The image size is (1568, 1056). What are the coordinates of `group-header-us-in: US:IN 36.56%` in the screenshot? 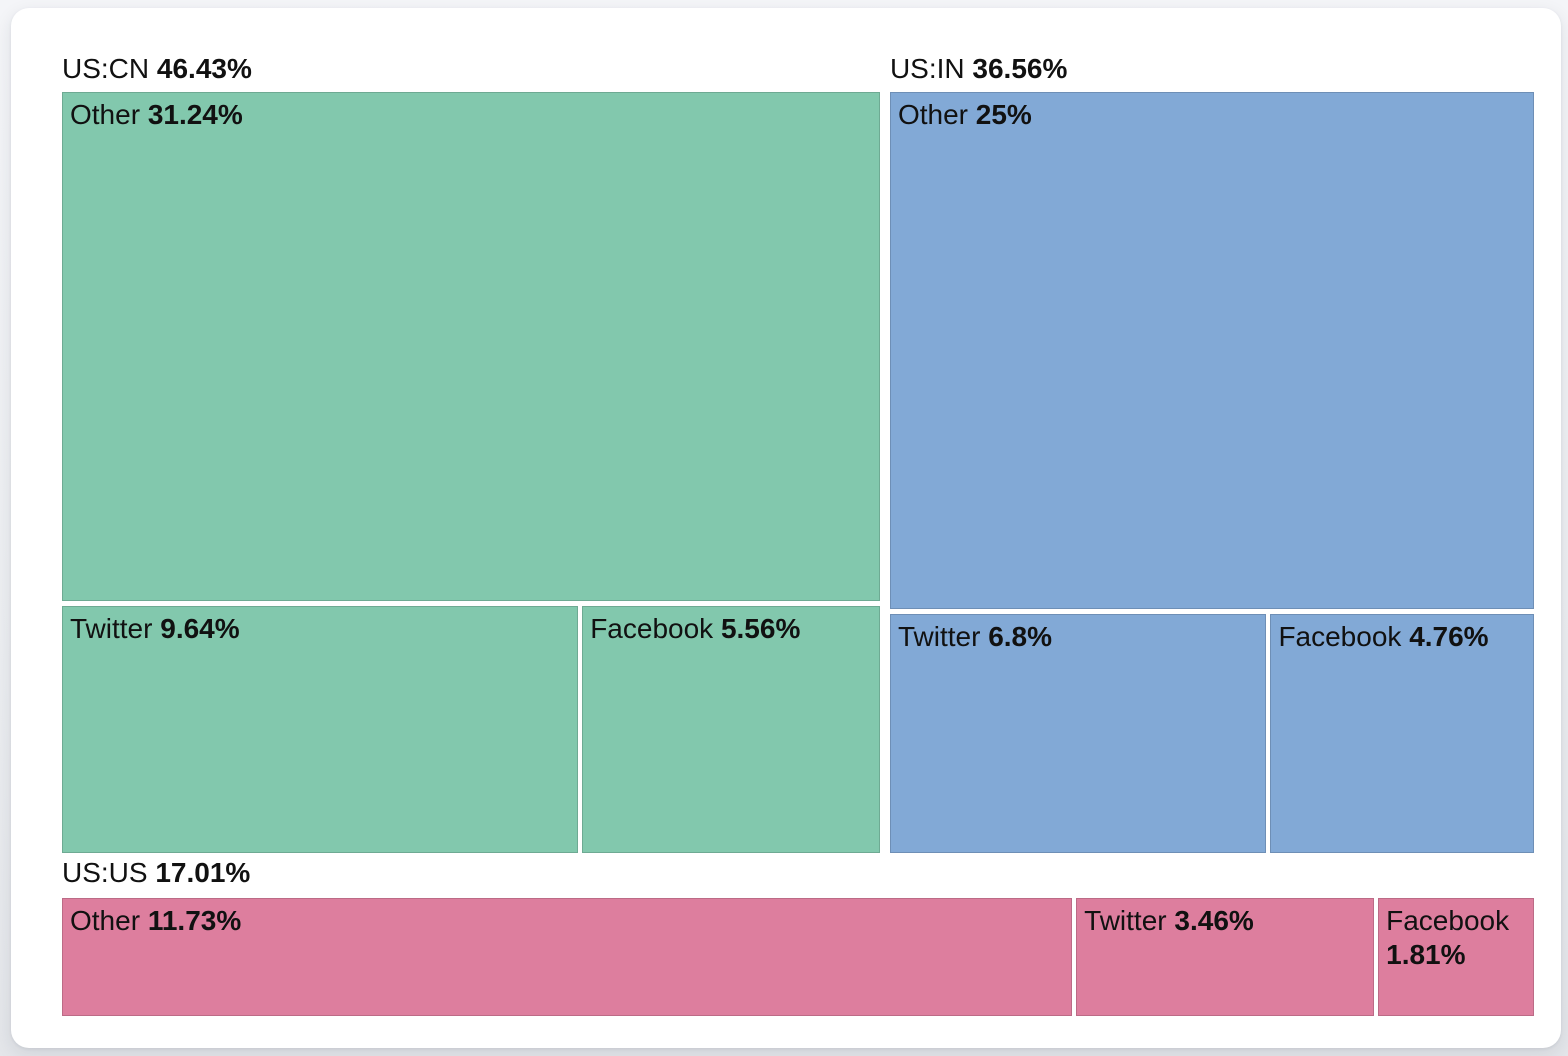 It's located at (978, 69).